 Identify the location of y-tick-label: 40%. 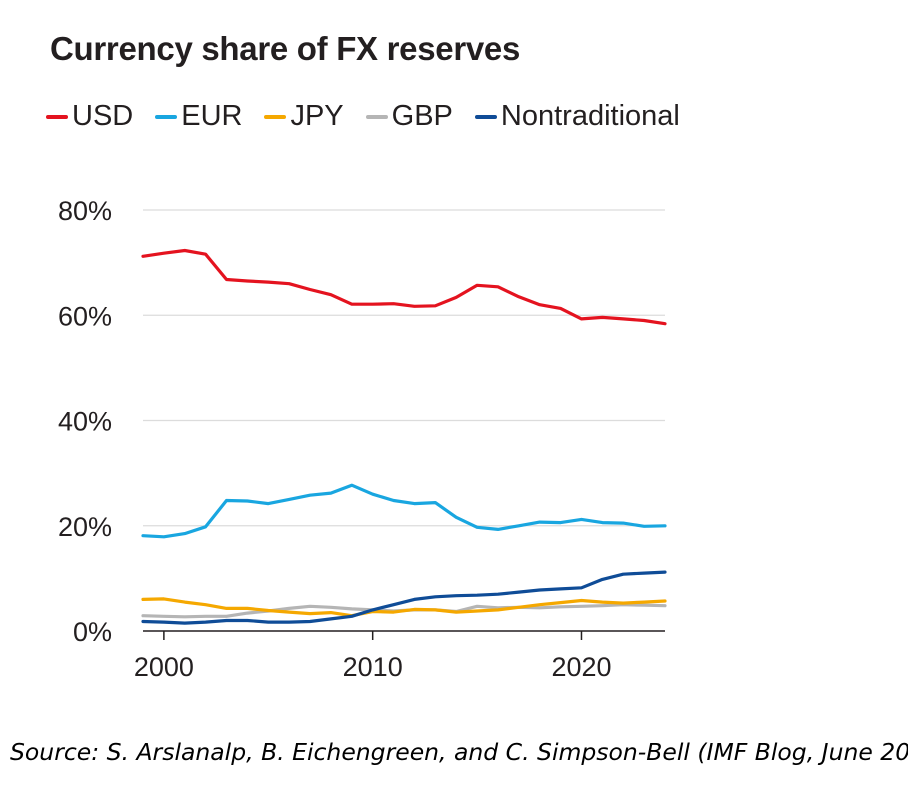
(85, 422).